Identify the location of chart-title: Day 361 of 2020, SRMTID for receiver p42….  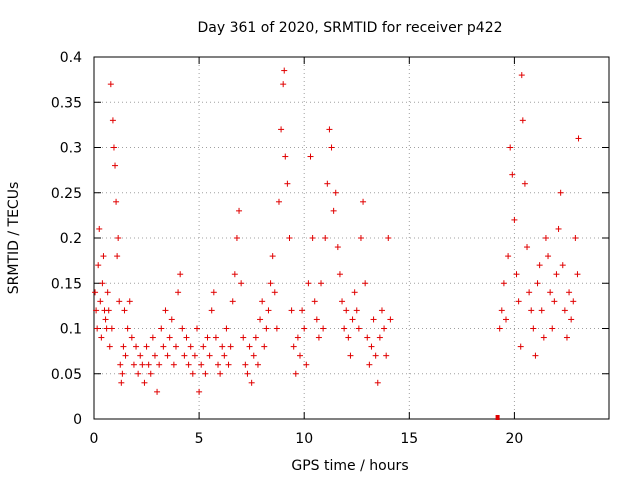
(349, 28).